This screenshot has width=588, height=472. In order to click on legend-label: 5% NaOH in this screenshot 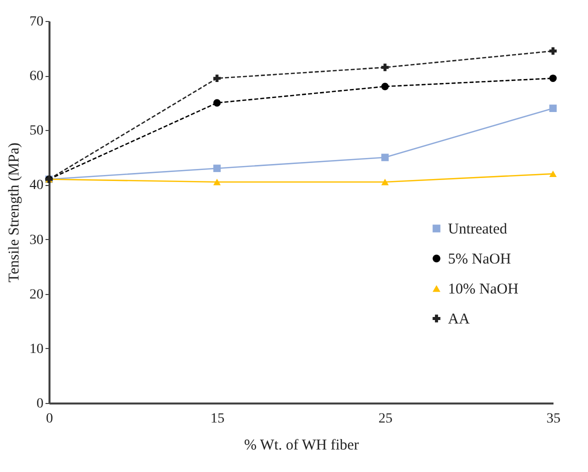, I will do `click(480, 260)`.